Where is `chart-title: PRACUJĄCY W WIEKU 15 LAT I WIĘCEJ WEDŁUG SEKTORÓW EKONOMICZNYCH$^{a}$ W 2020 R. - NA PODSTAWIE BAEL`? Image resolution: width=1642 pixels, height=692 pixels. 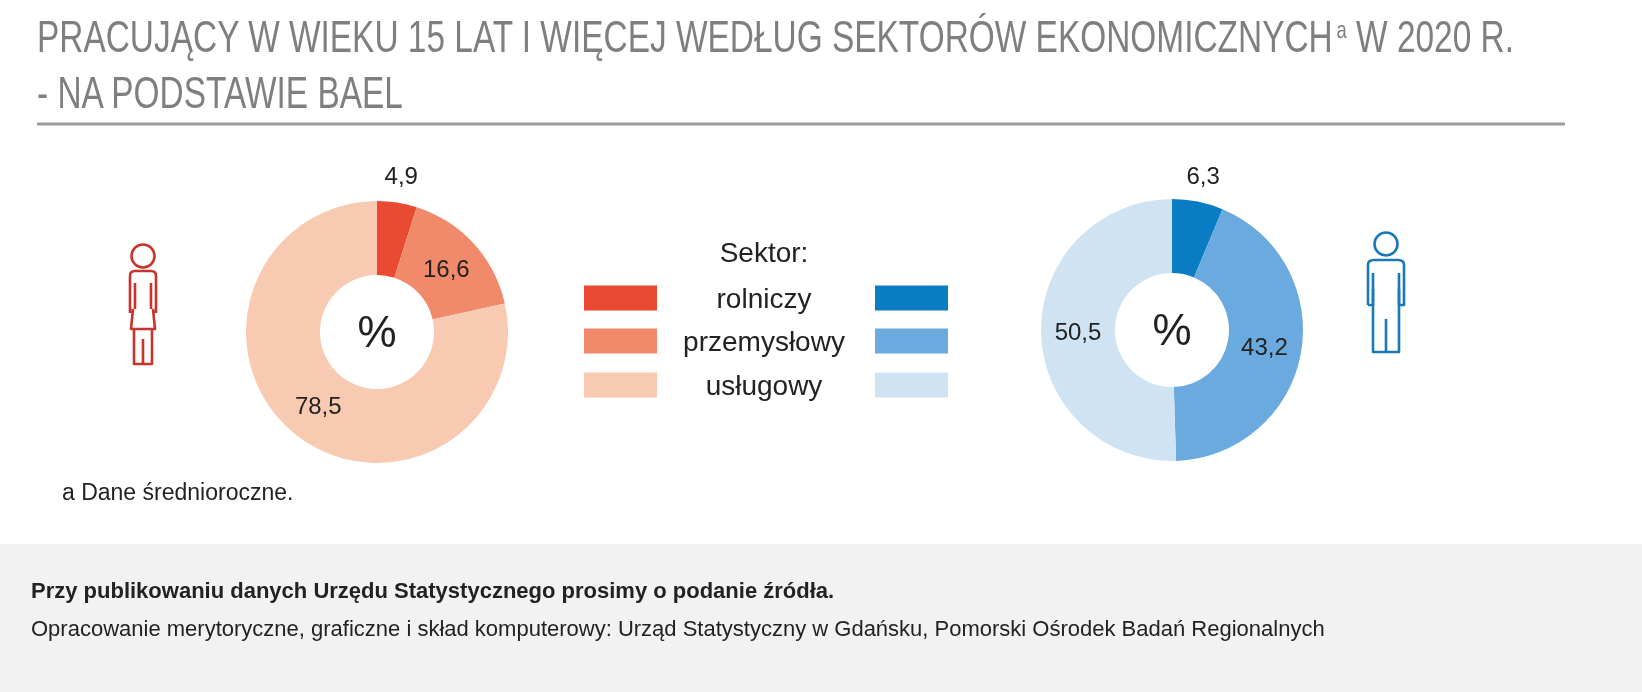 chart-title: PRACUJĄCY W WIEKU 15 LAT I WIĘCEJ WEDŁUG SEKTORÓW EKONOMICZNYCH$^{a}$ W 2020 R. - NA PODSTAWIE BAEL is located at coordinates (775, 65).